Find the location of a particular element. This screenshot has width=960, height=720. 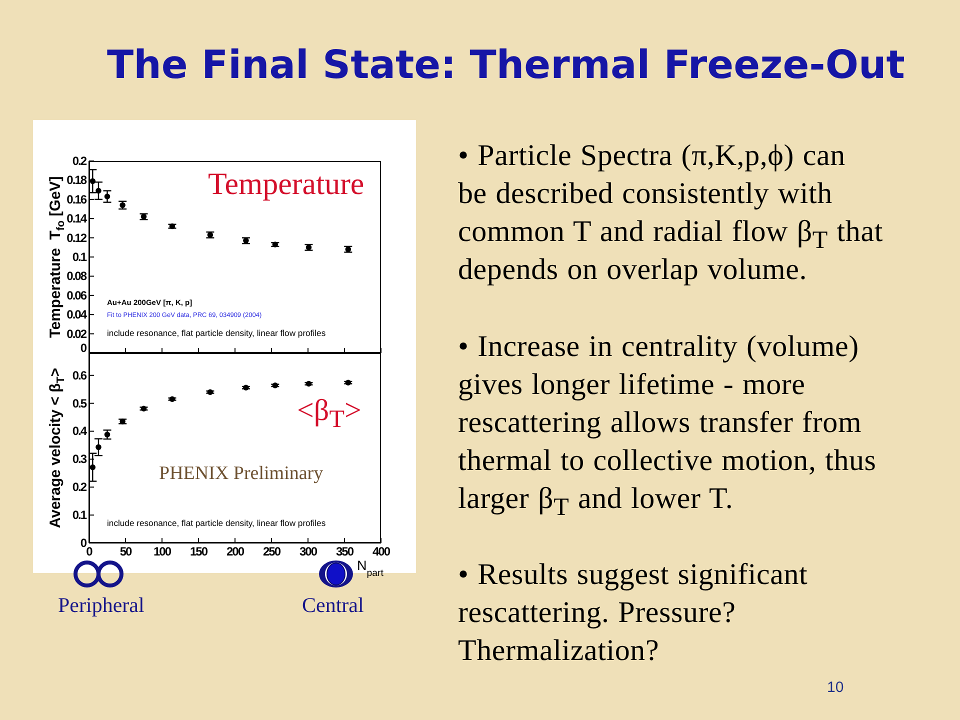

y-tick-label: 0.6 is located at coordinates (80, 375).